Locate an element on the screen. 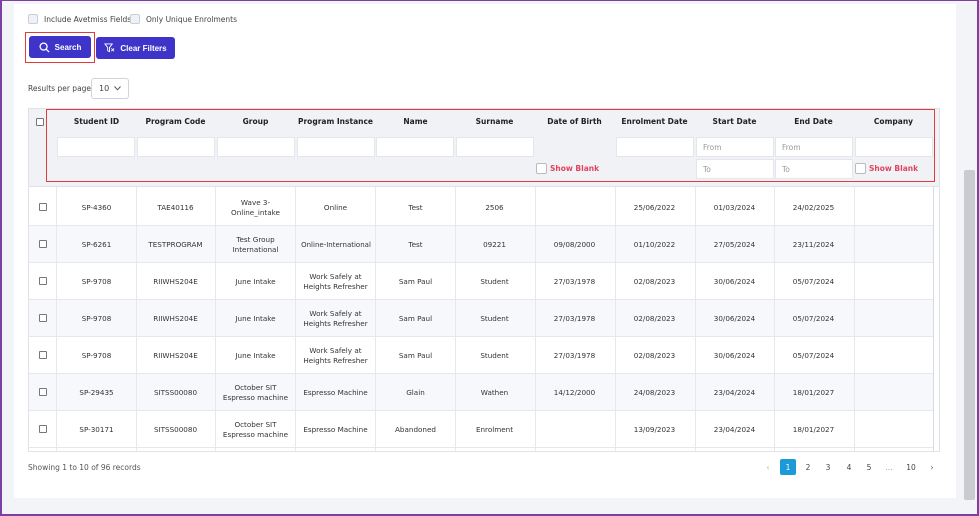 Image resolution: width=979 pixels, height=516 pixels. cell-program-instance: Work Safely at Heights Refresher is located at coordinates (335, 355).